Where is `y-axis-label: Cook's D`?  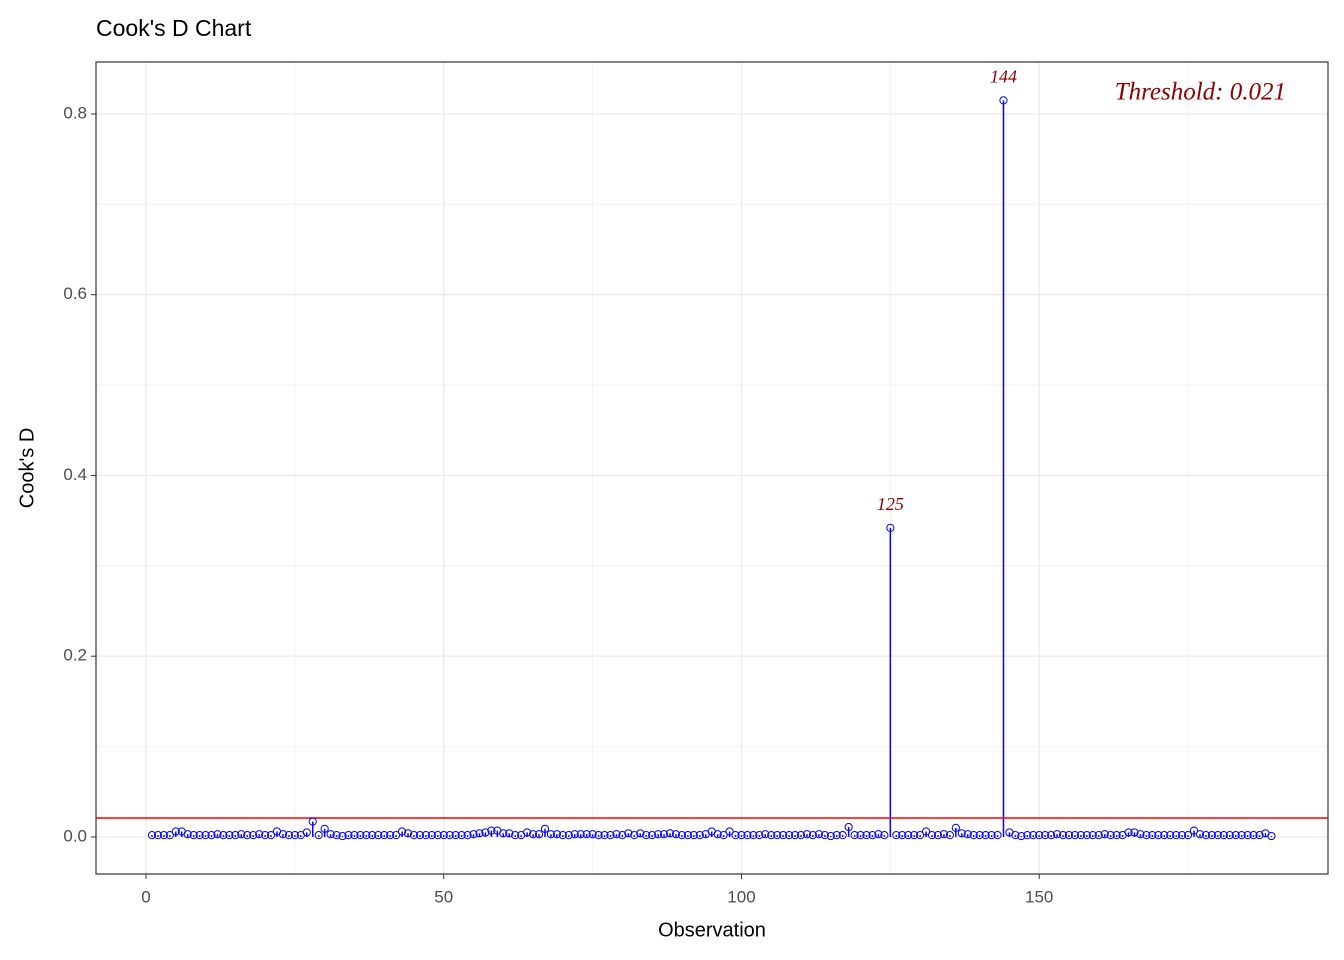
y-axis-label: Cook's D is located at coordinates (27, 468).